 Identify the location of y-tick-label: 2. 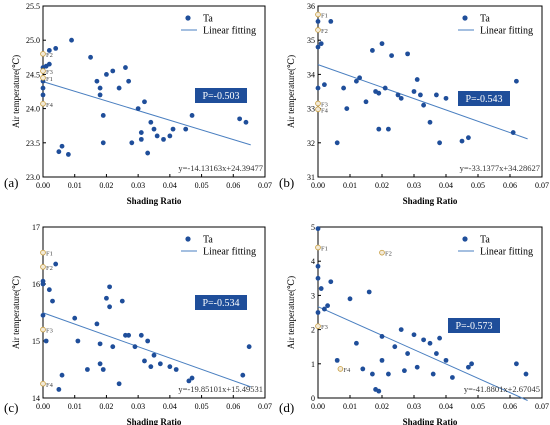
(313, 330).